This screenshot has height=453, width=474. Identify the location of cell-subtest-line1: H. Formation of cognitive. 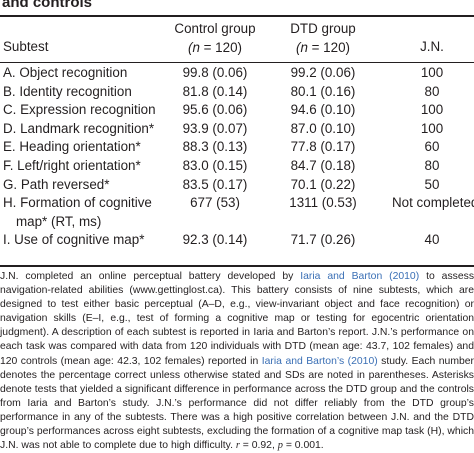
(77, 203).